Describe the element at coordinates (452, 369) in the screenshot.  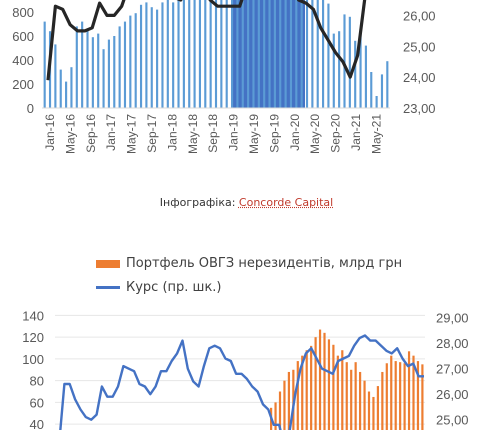
I see `right-tick-label: 27,00` at that location.